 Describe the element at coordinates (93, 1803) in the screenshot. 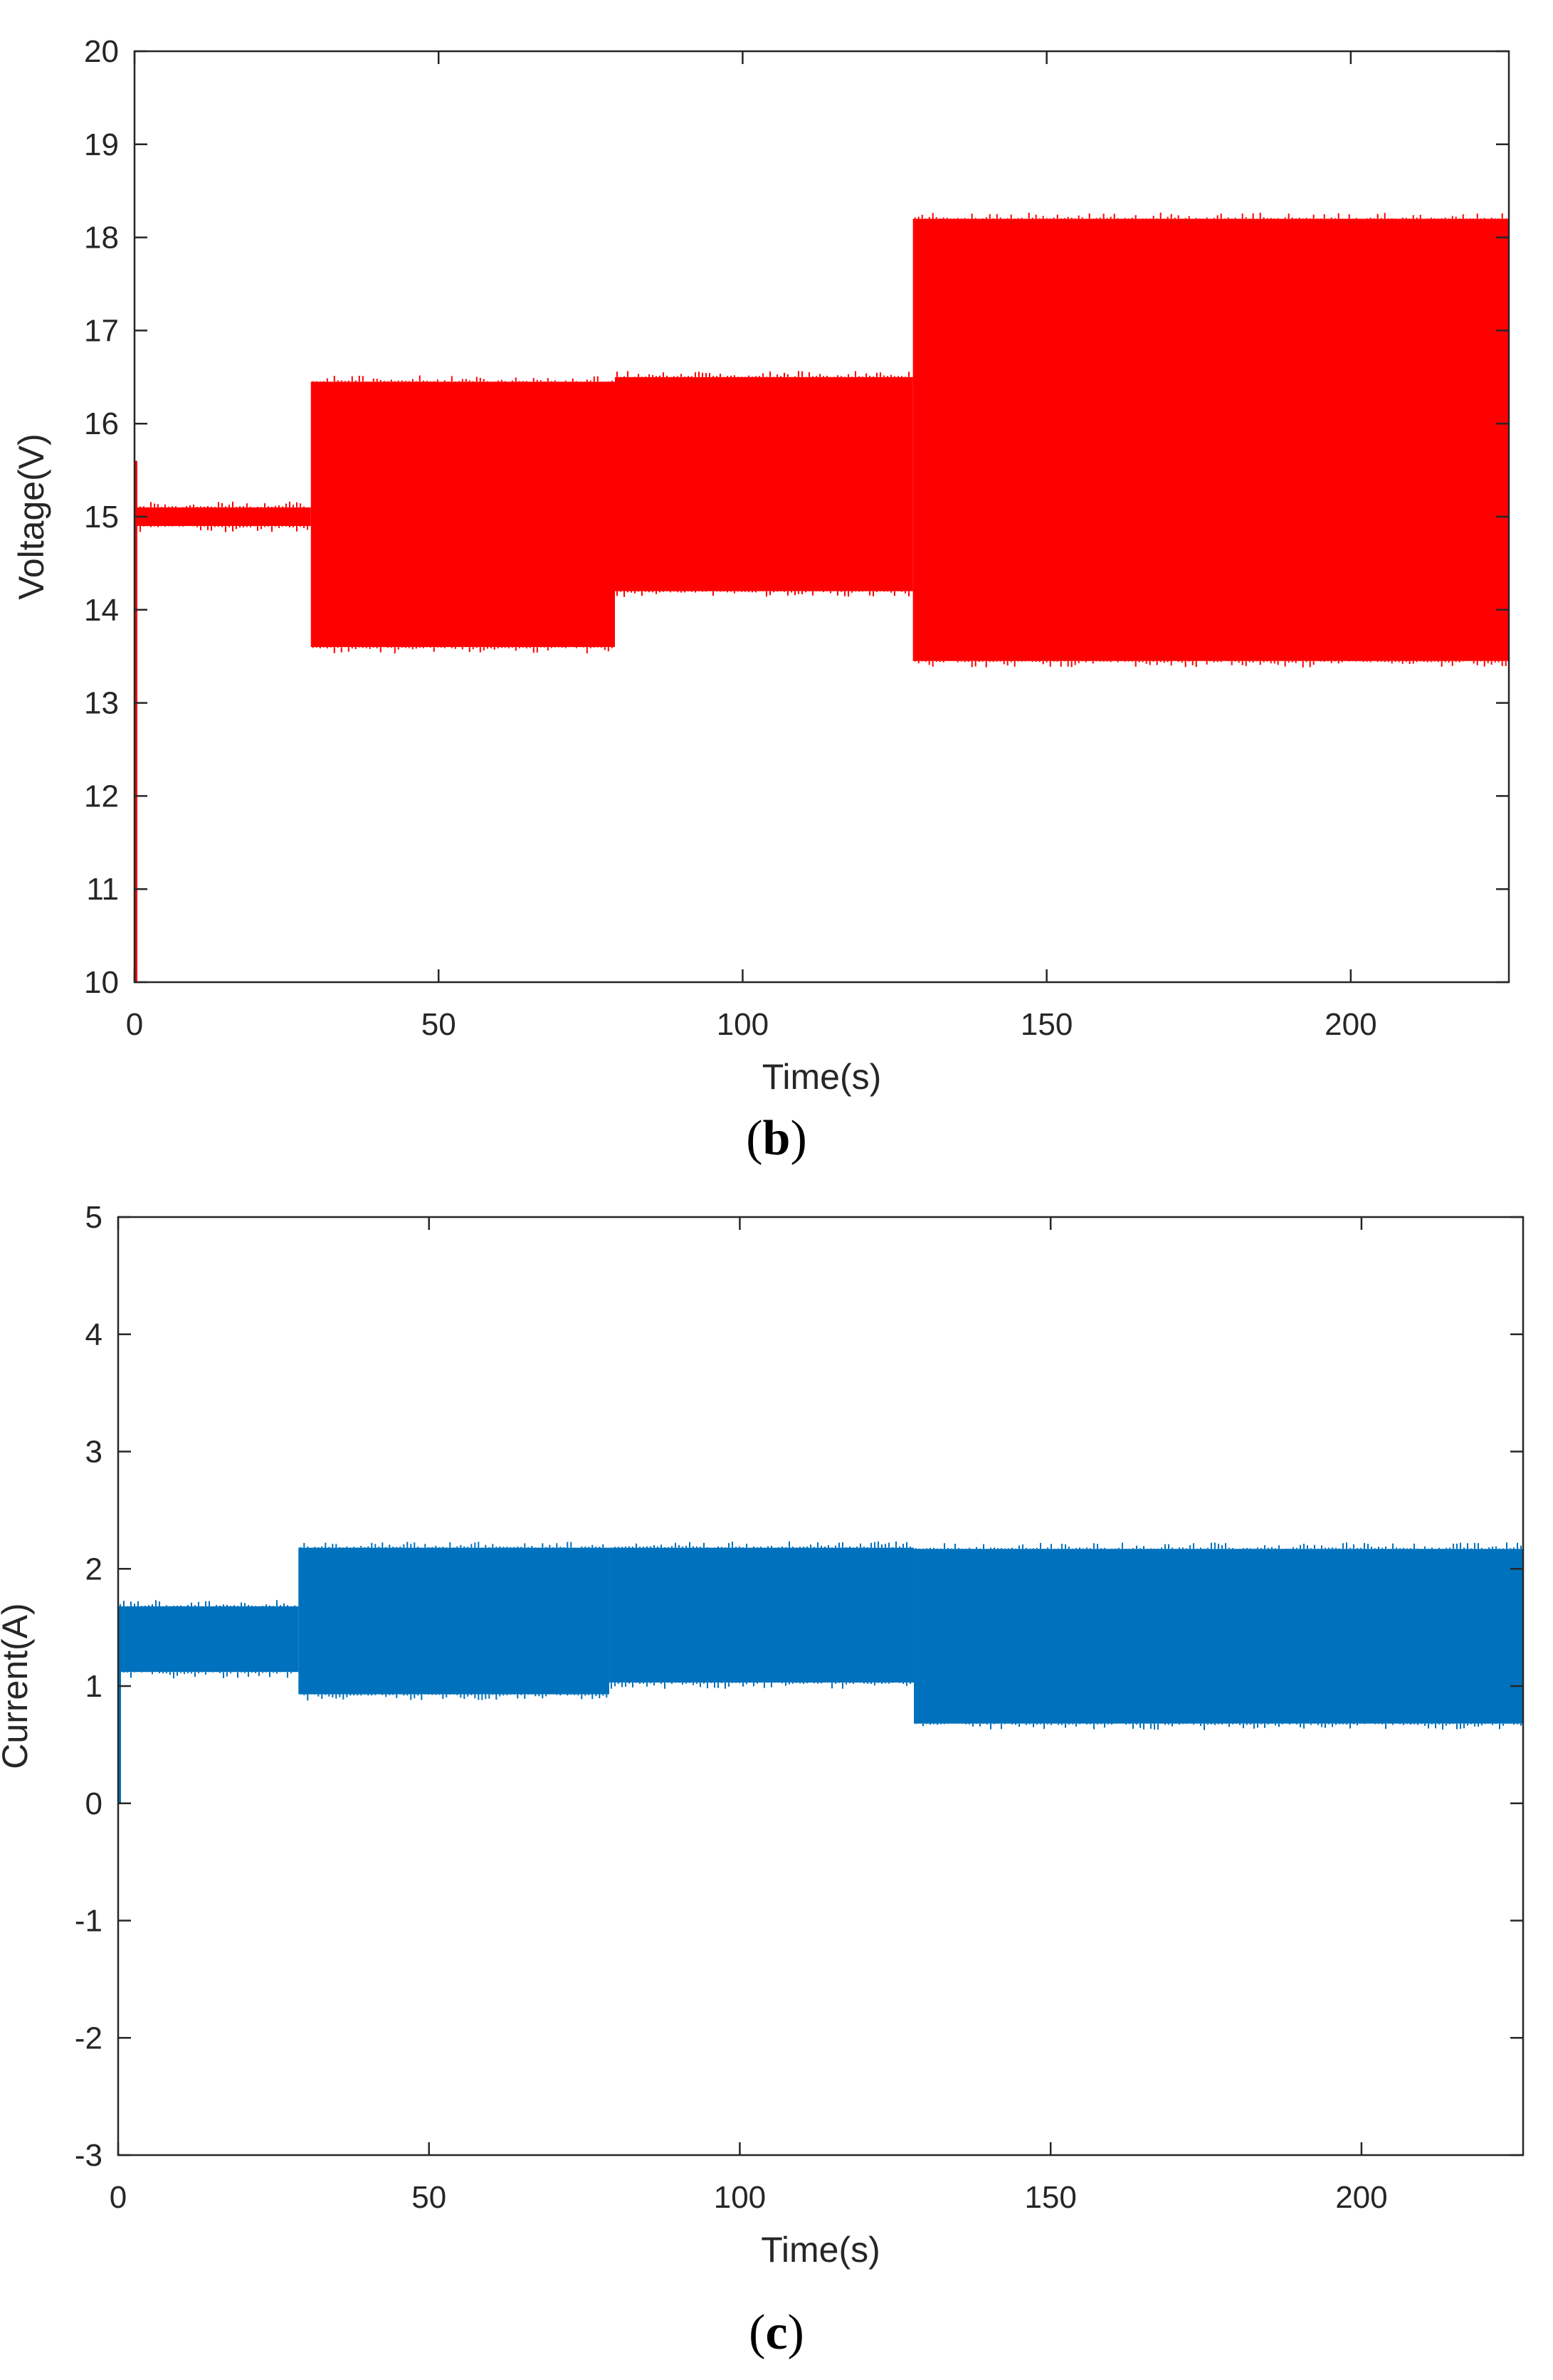

I see `y-tick-label-c-0: 0` at that location.